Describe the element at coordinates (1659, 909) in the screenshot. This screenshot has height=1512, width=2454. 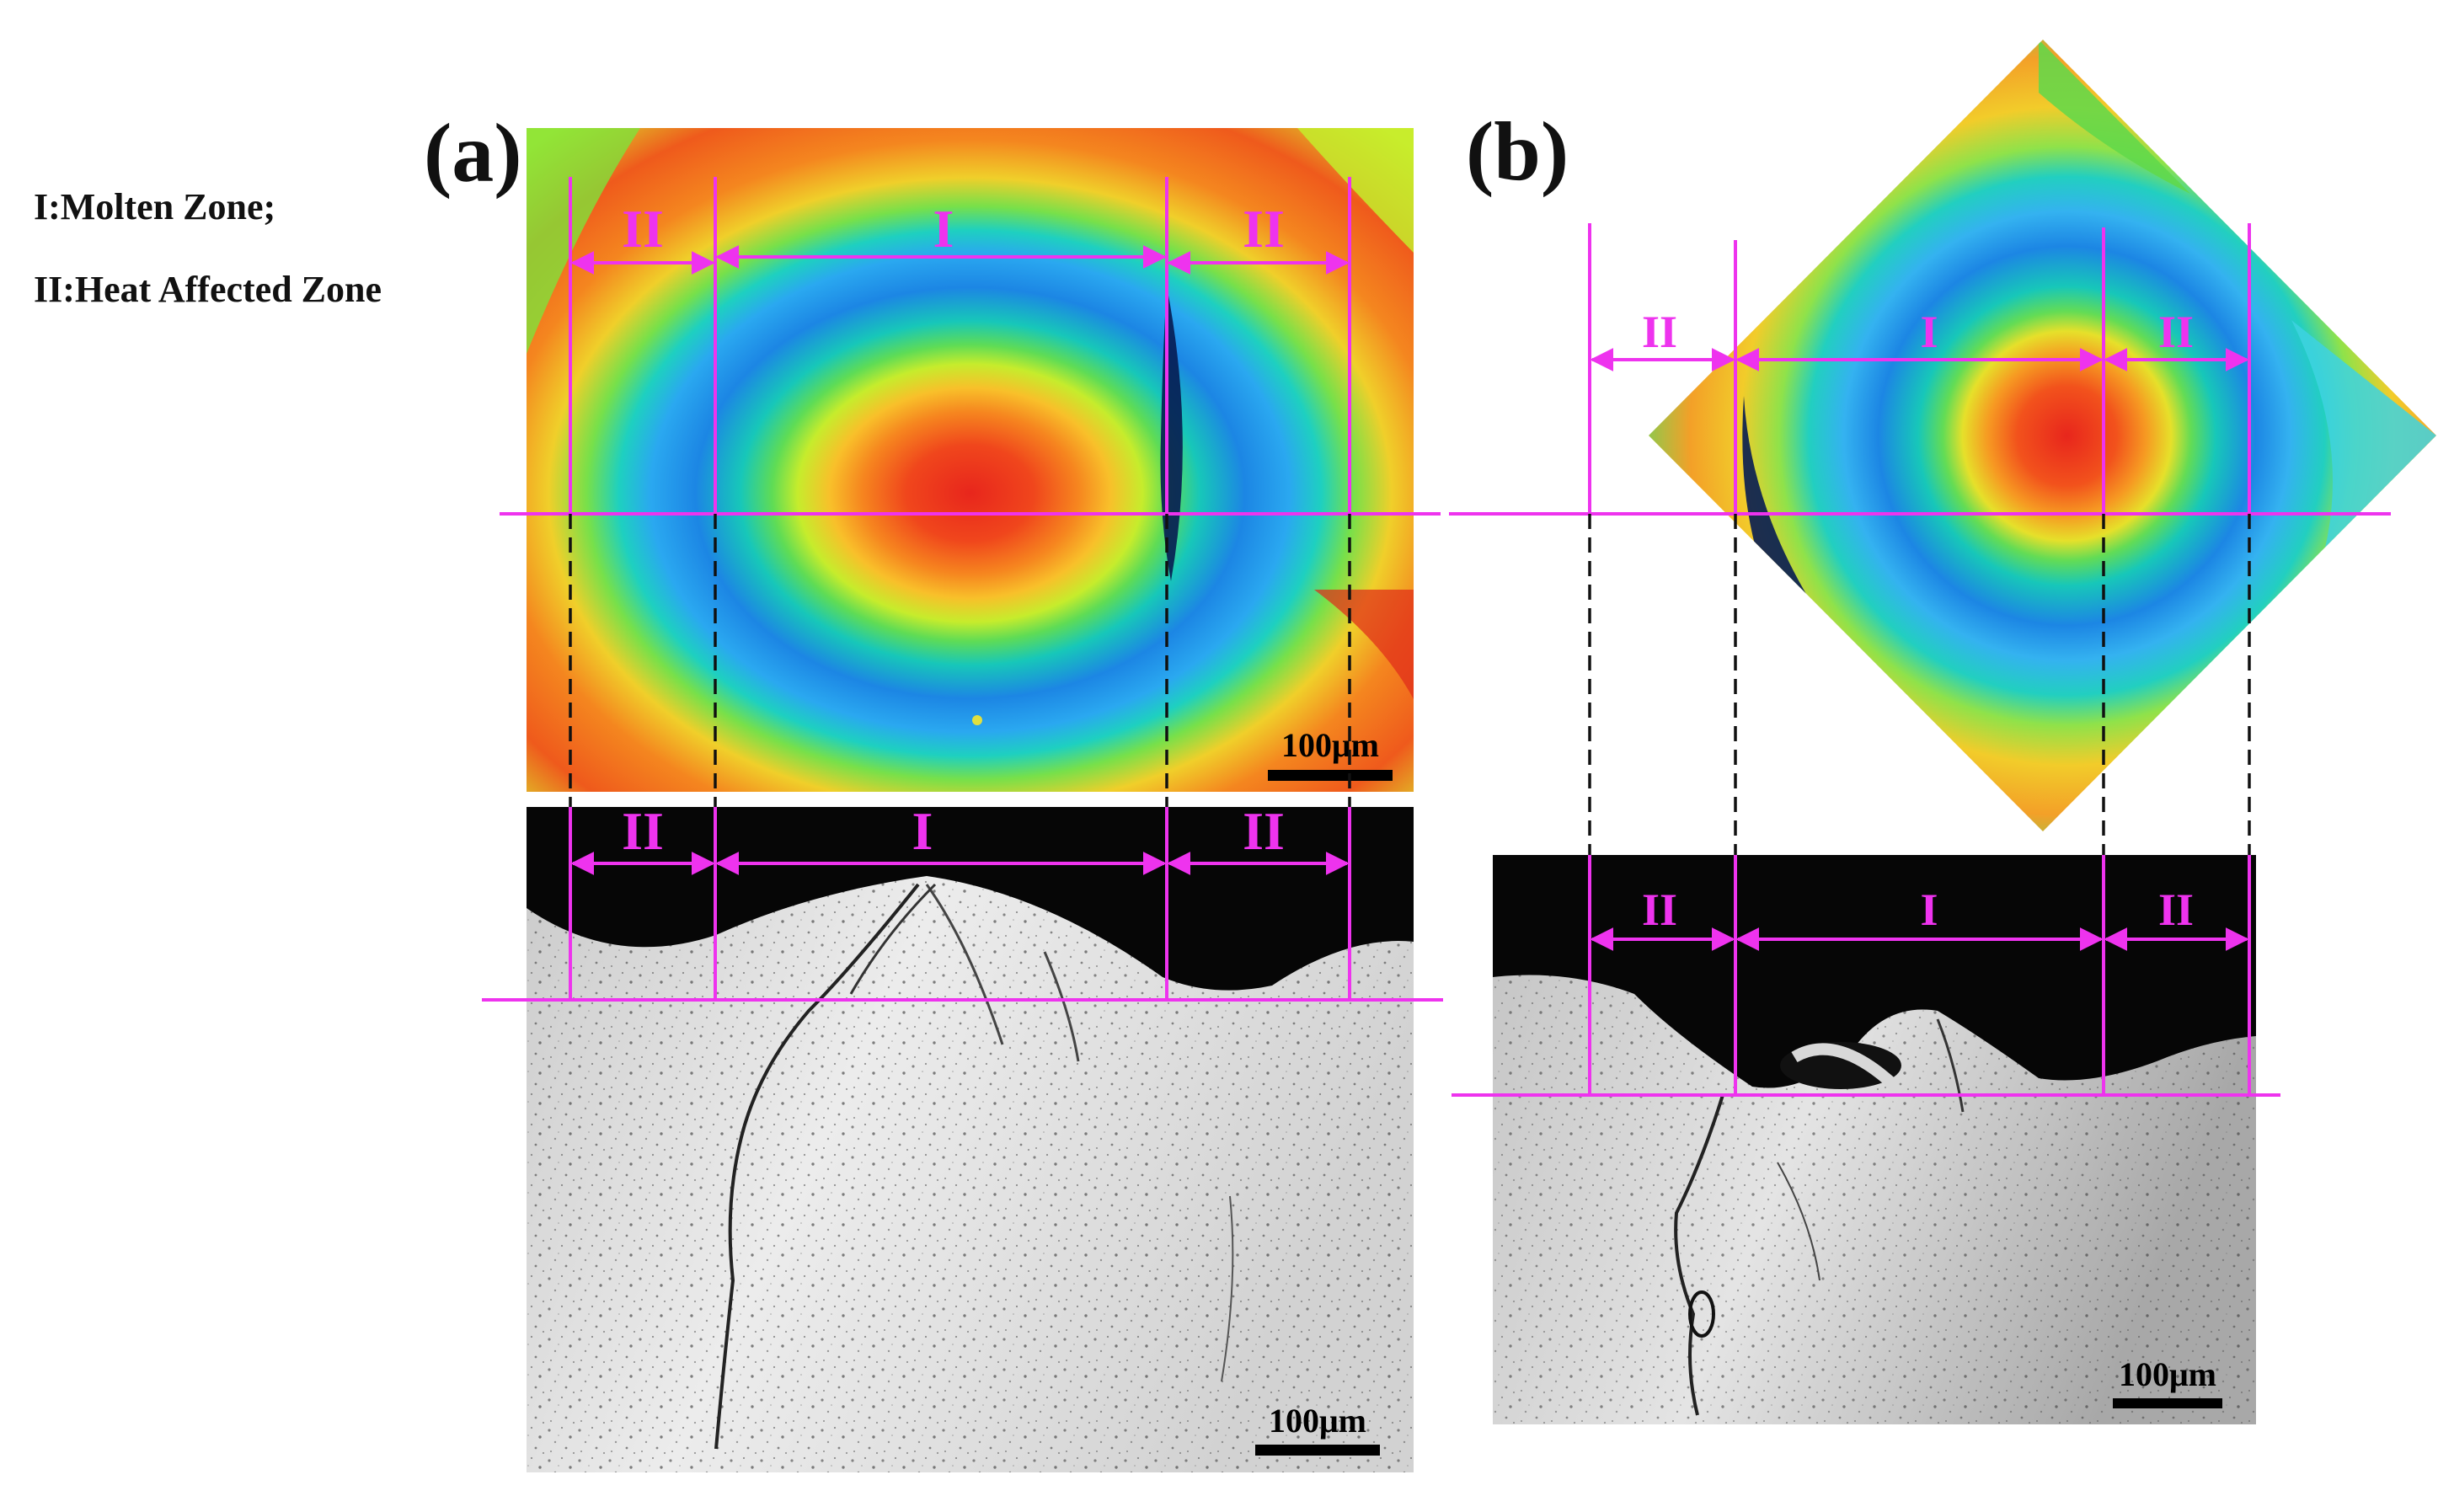
I see `zone-label-b-bottom-haz-left: II` at that location.